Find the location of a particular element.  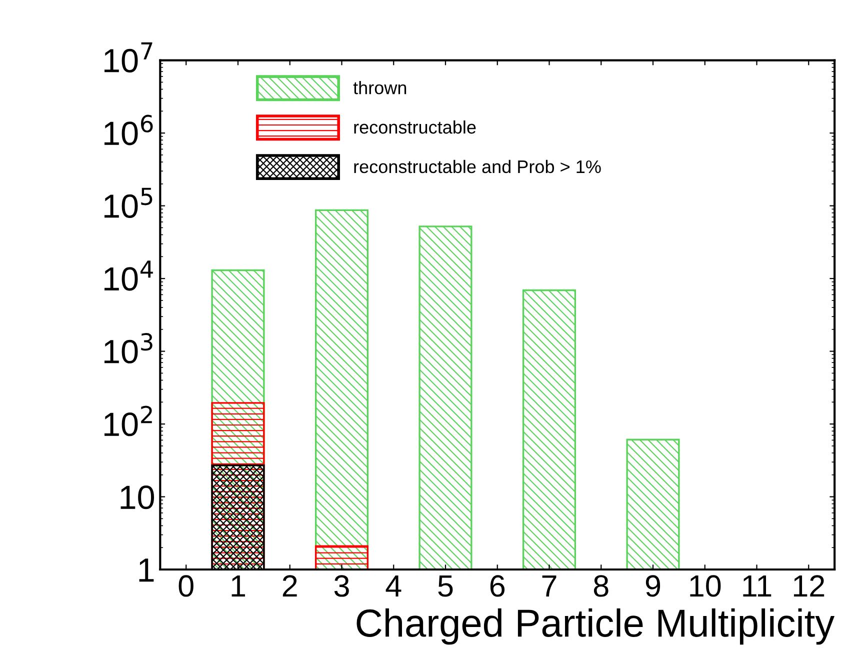

x-tick-label: 9 is located at coordinates (653, 586).